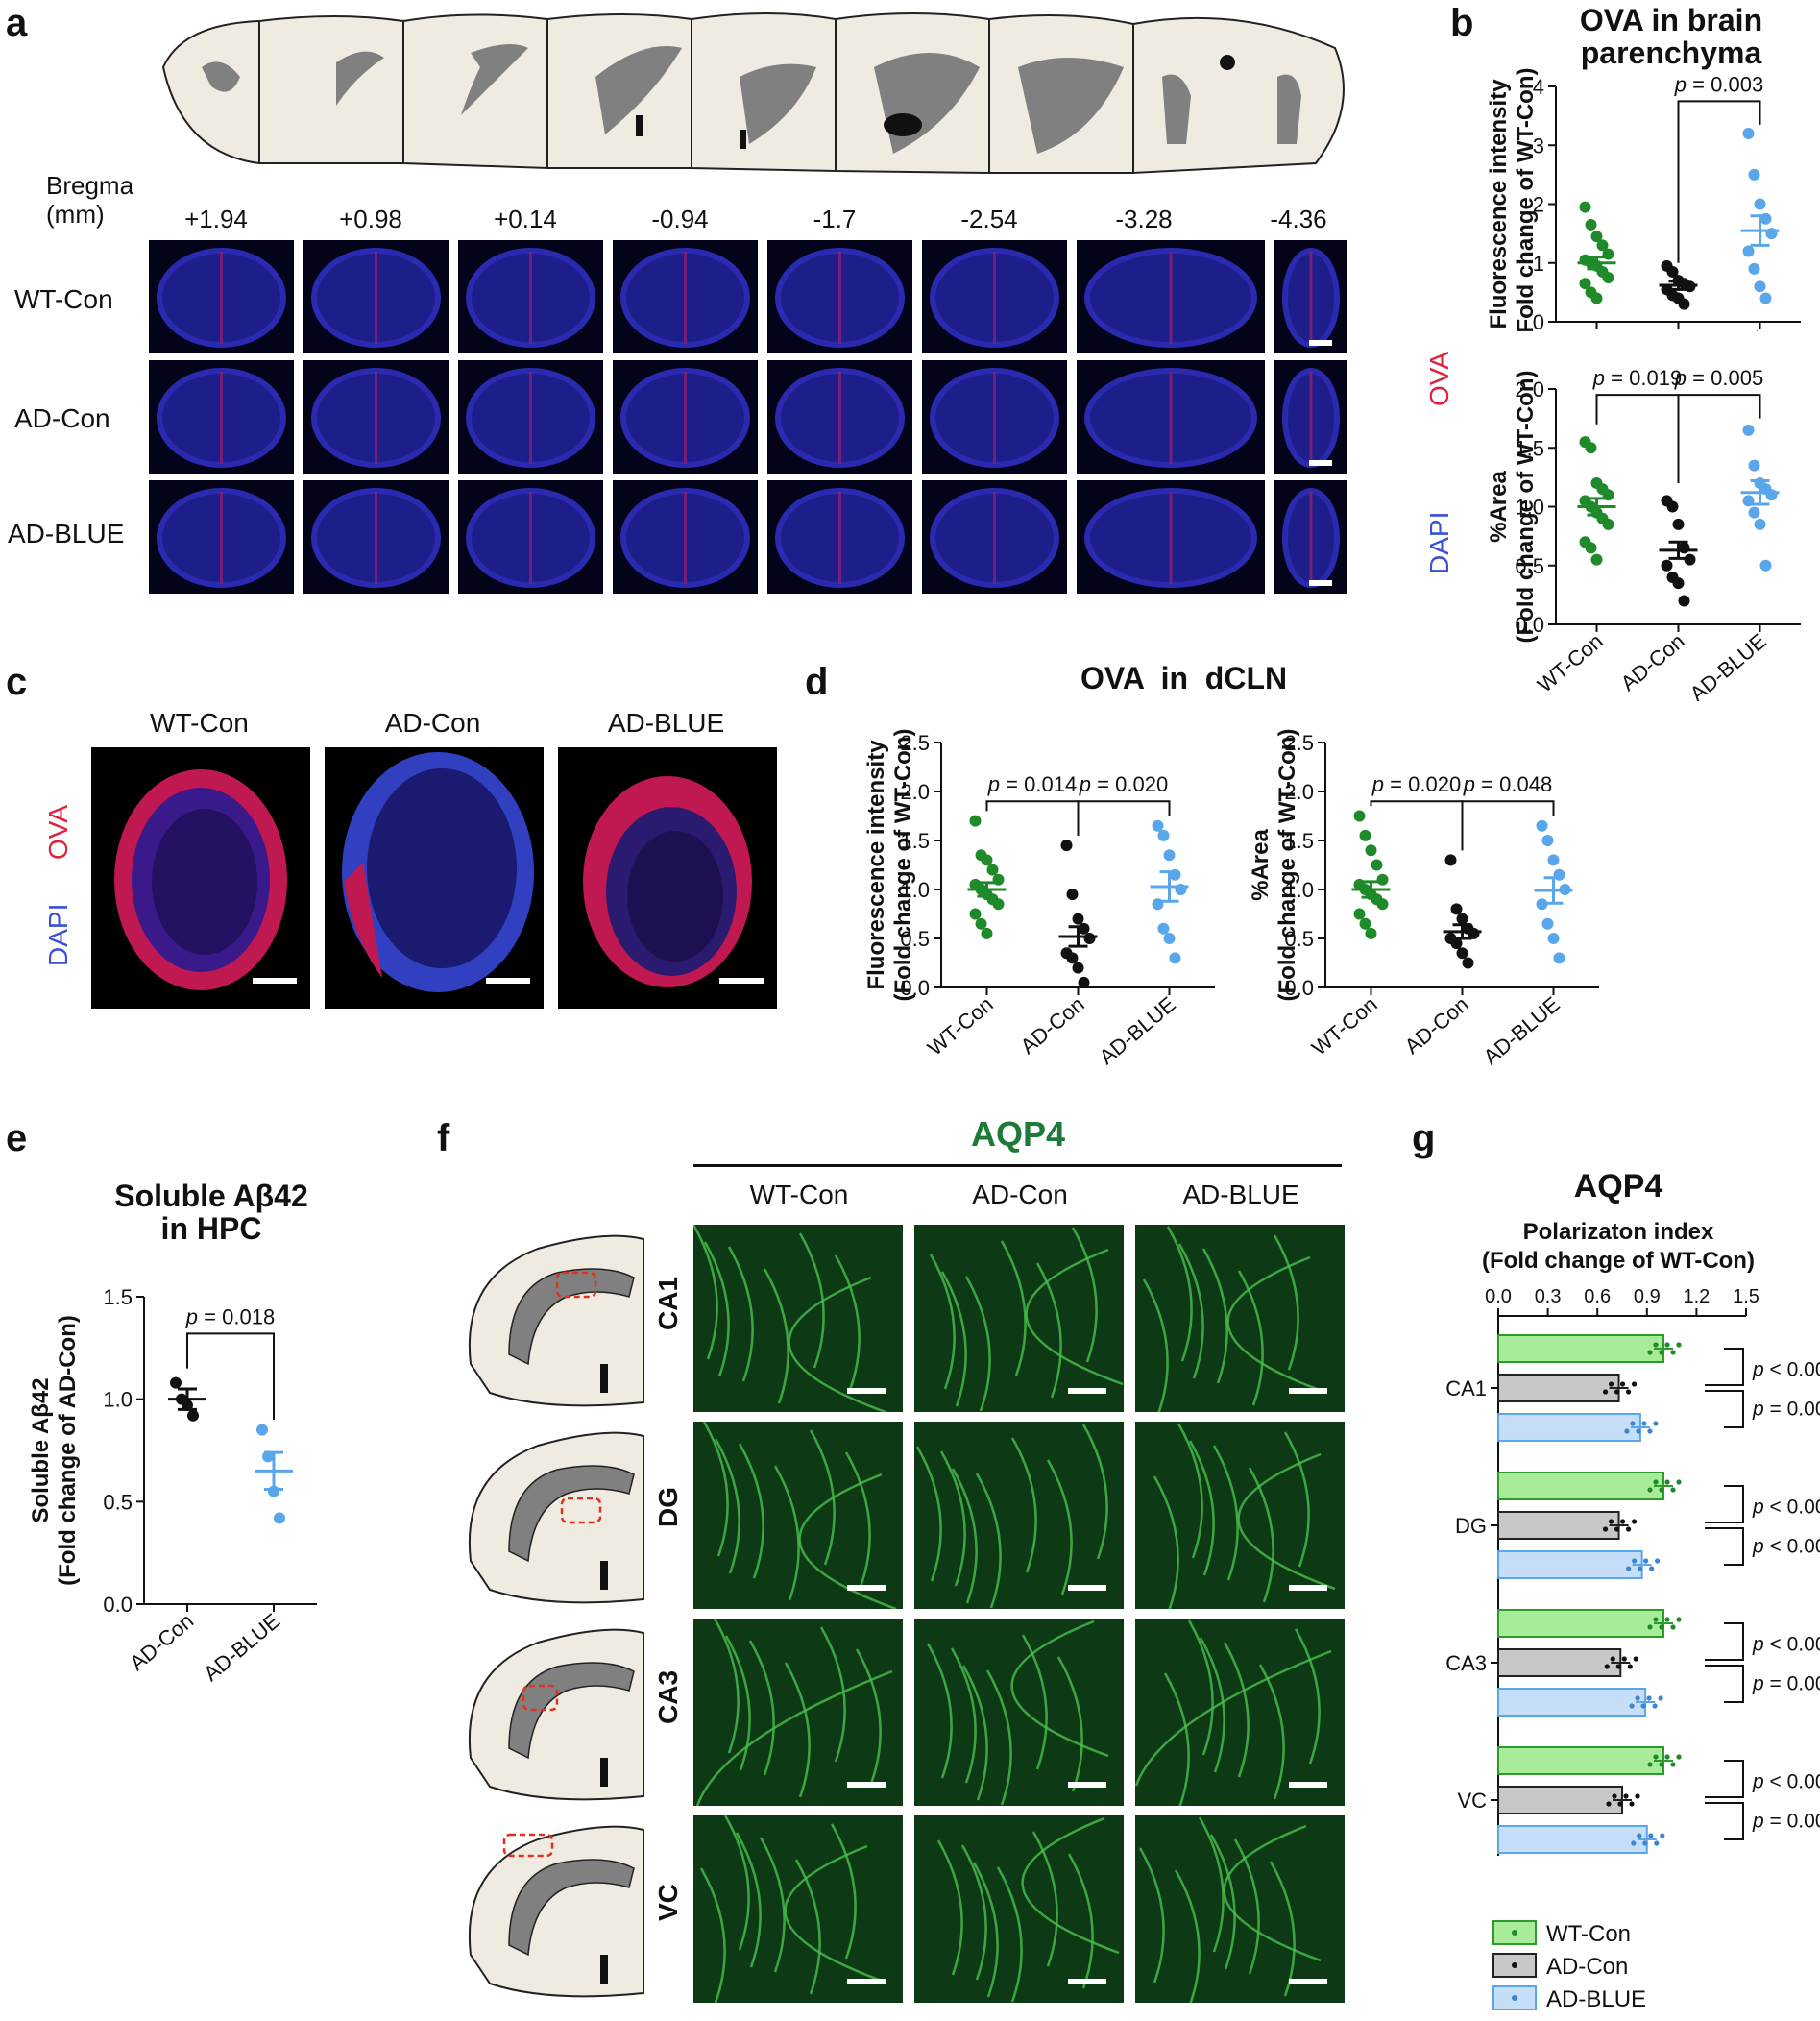  I want to click on p-value: p = 0.005, so click(1719, 378).